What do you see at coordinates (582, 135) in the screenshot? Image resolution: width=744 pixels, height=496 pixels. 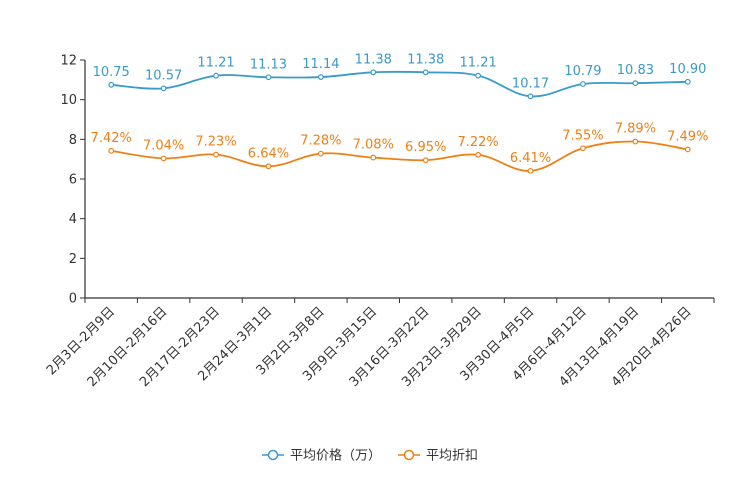 I see `data-label: 7.55%` at bounding box center [582, 135].